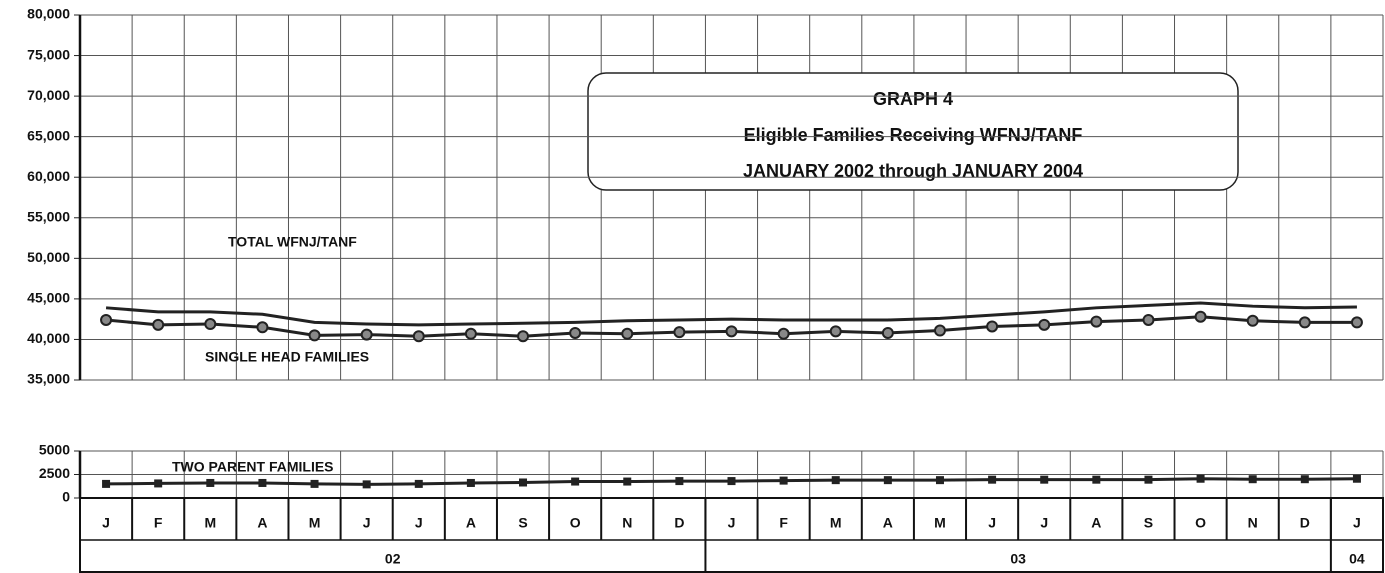  What do you see at coordinates (731, 535) in the screenshot?
I see `axis-box` at bounding box center [731, 535].